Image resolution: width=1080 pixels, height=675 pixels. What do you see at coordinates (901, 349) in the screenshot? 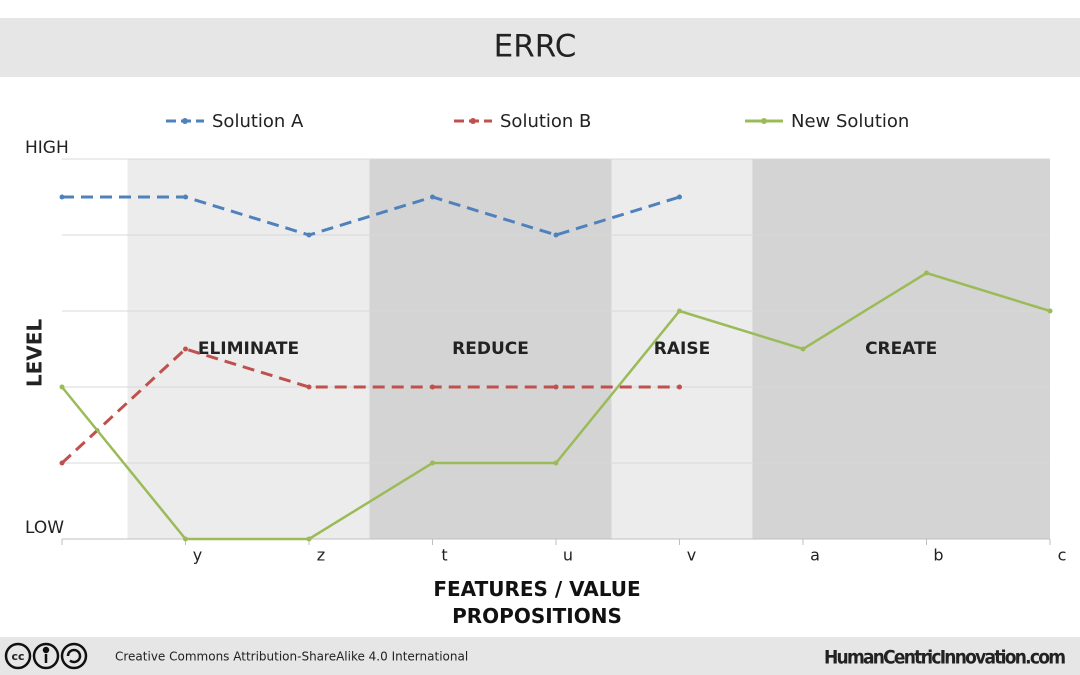
I see `region-label: CREATE` at bounding box center [901, 349].